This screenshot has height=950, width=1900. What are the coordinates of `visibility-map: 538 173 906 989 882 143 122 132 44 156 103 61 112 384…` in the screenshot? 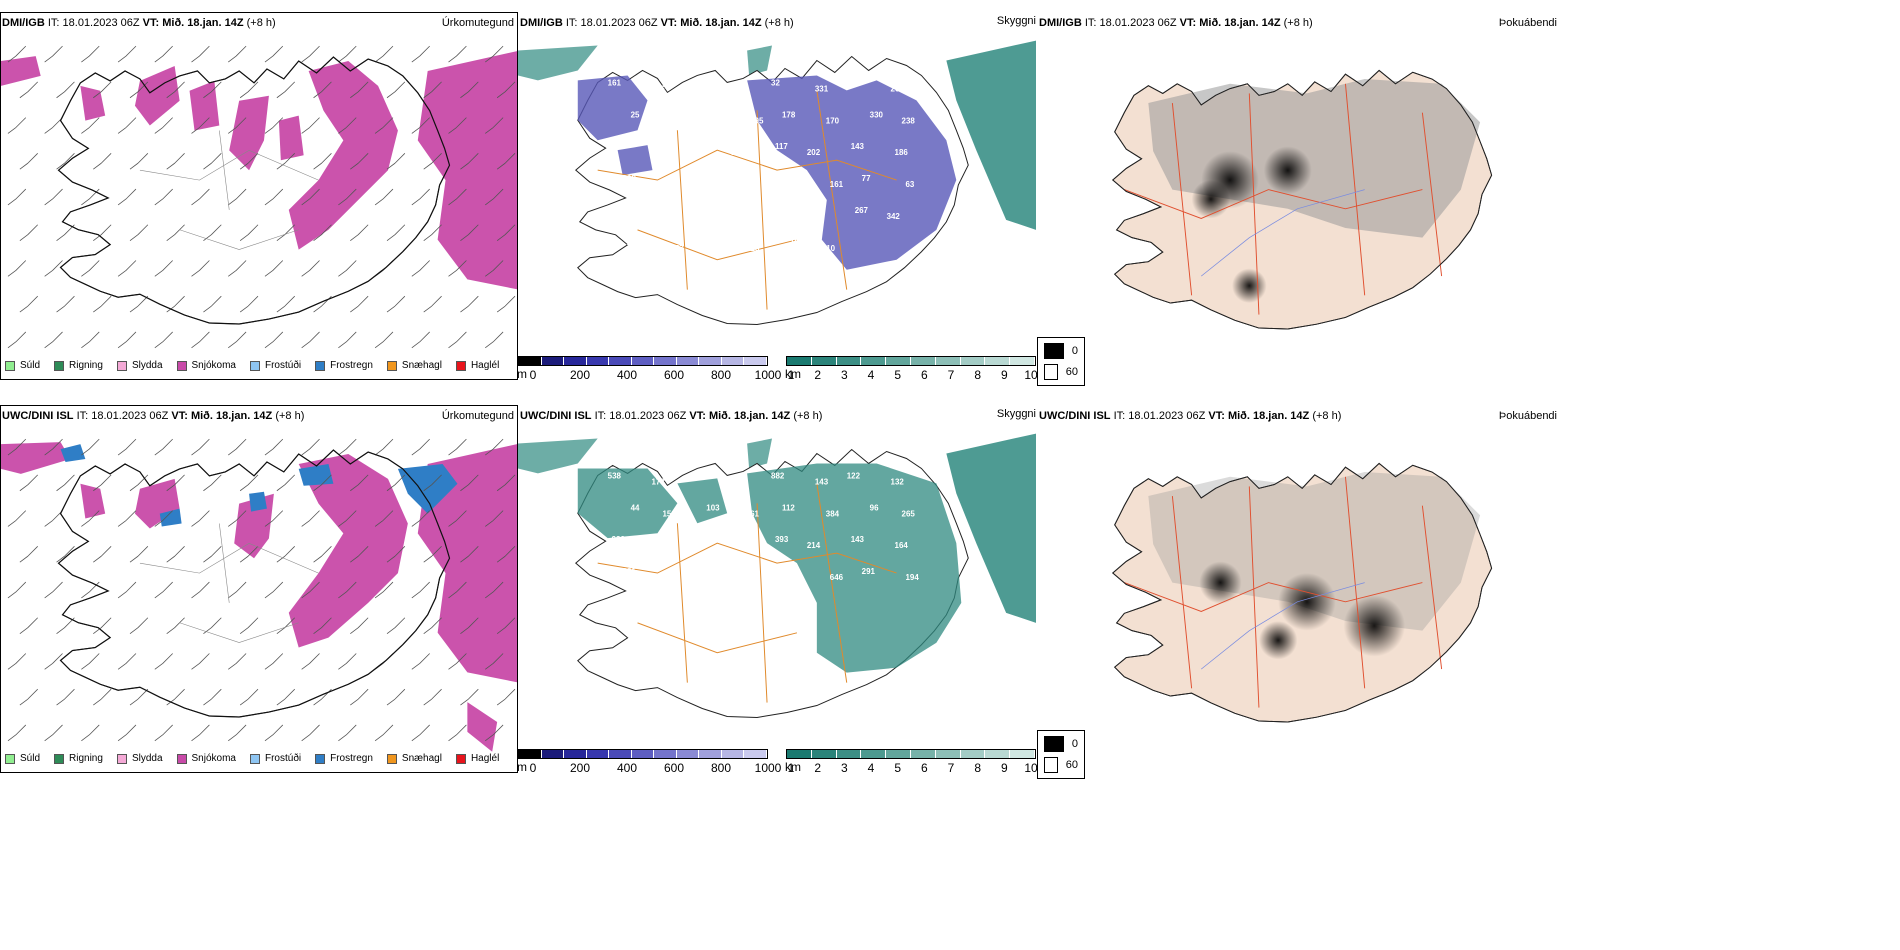 It's located at (777, 575).